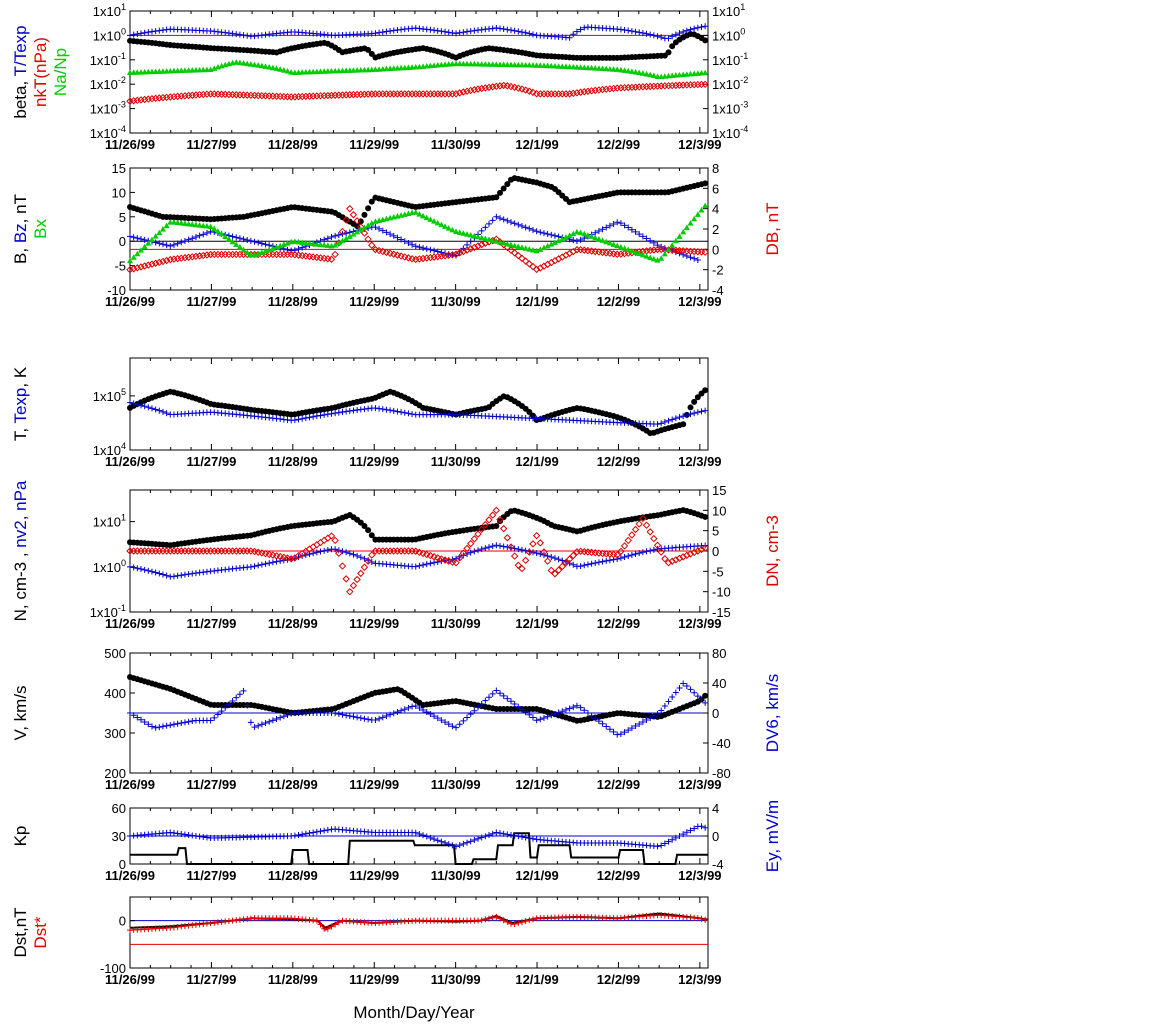  What do you see at coordinates (730, 108) in the screenshot?
I see `tick-label: 1x10⁻³` at bounding box center [730, 108].